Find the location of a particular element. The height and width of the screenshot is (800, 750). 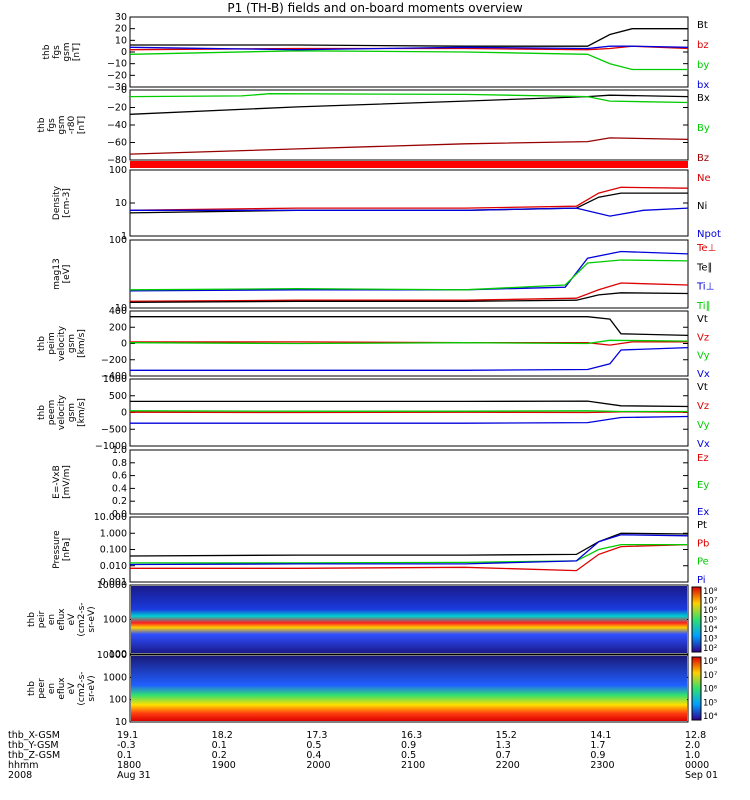

legend-entry: Bx is located at coordinates (703, 98).